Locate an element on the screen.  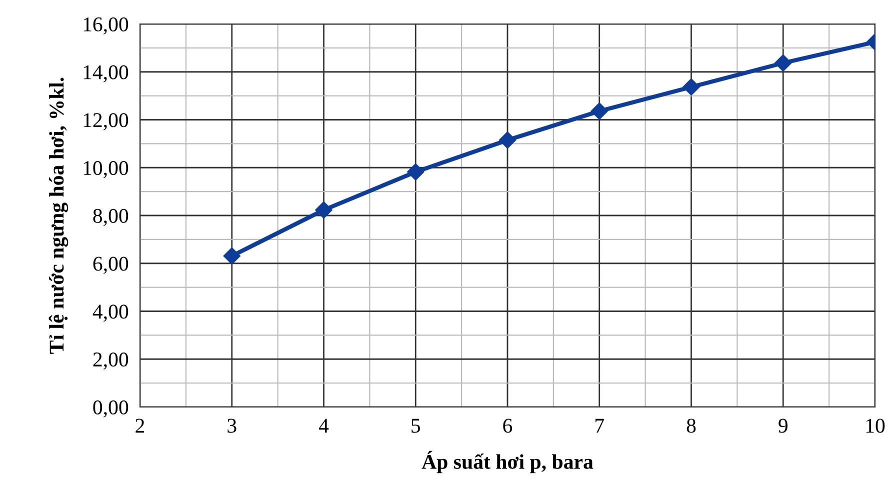
x-tick-label: 7 is located at coordinates (600, 425).